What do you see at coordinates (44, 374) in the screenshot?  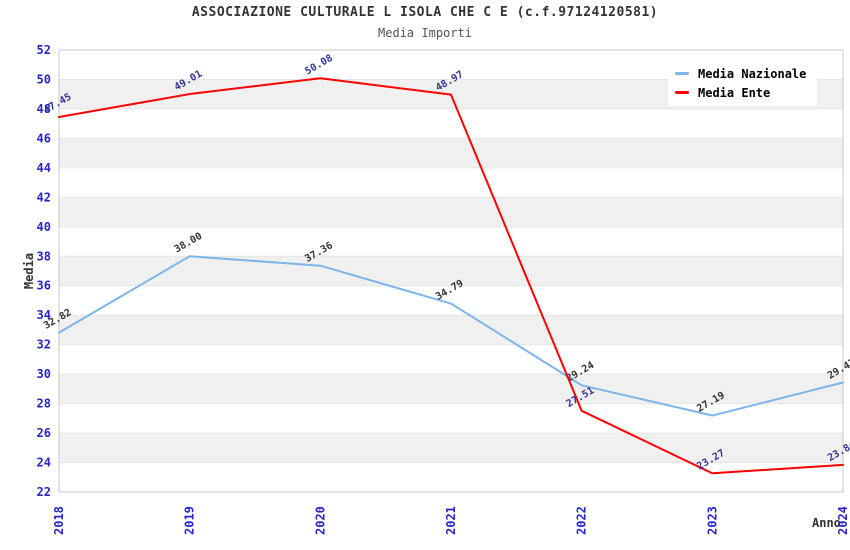 I see `y-tick-label: 30` at bounding box center [44, 374].